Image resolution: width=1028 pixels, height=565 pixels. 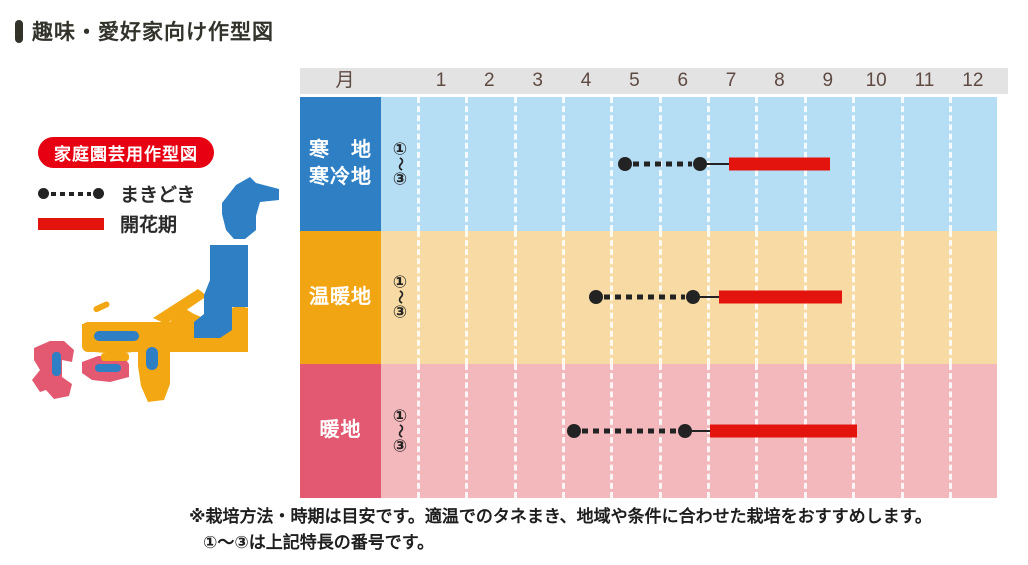 I want to click on legend-label-flowering: 開花期, so click(x=149, y=225).